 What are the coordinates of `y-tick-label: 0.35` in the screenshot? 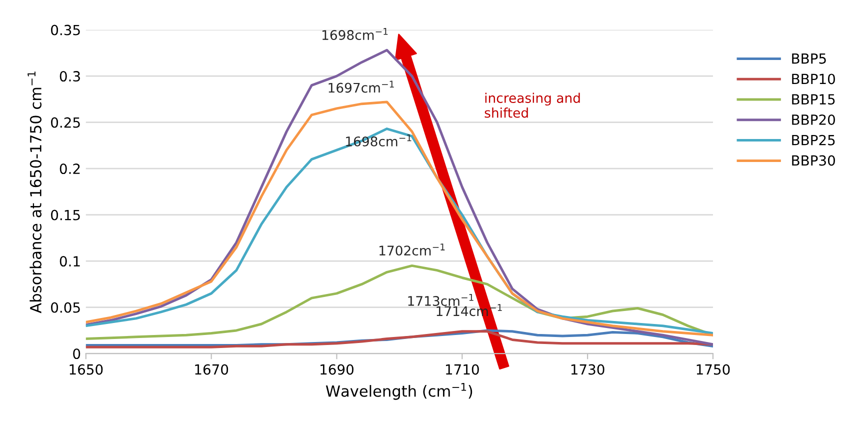 It's located at (65, 30).